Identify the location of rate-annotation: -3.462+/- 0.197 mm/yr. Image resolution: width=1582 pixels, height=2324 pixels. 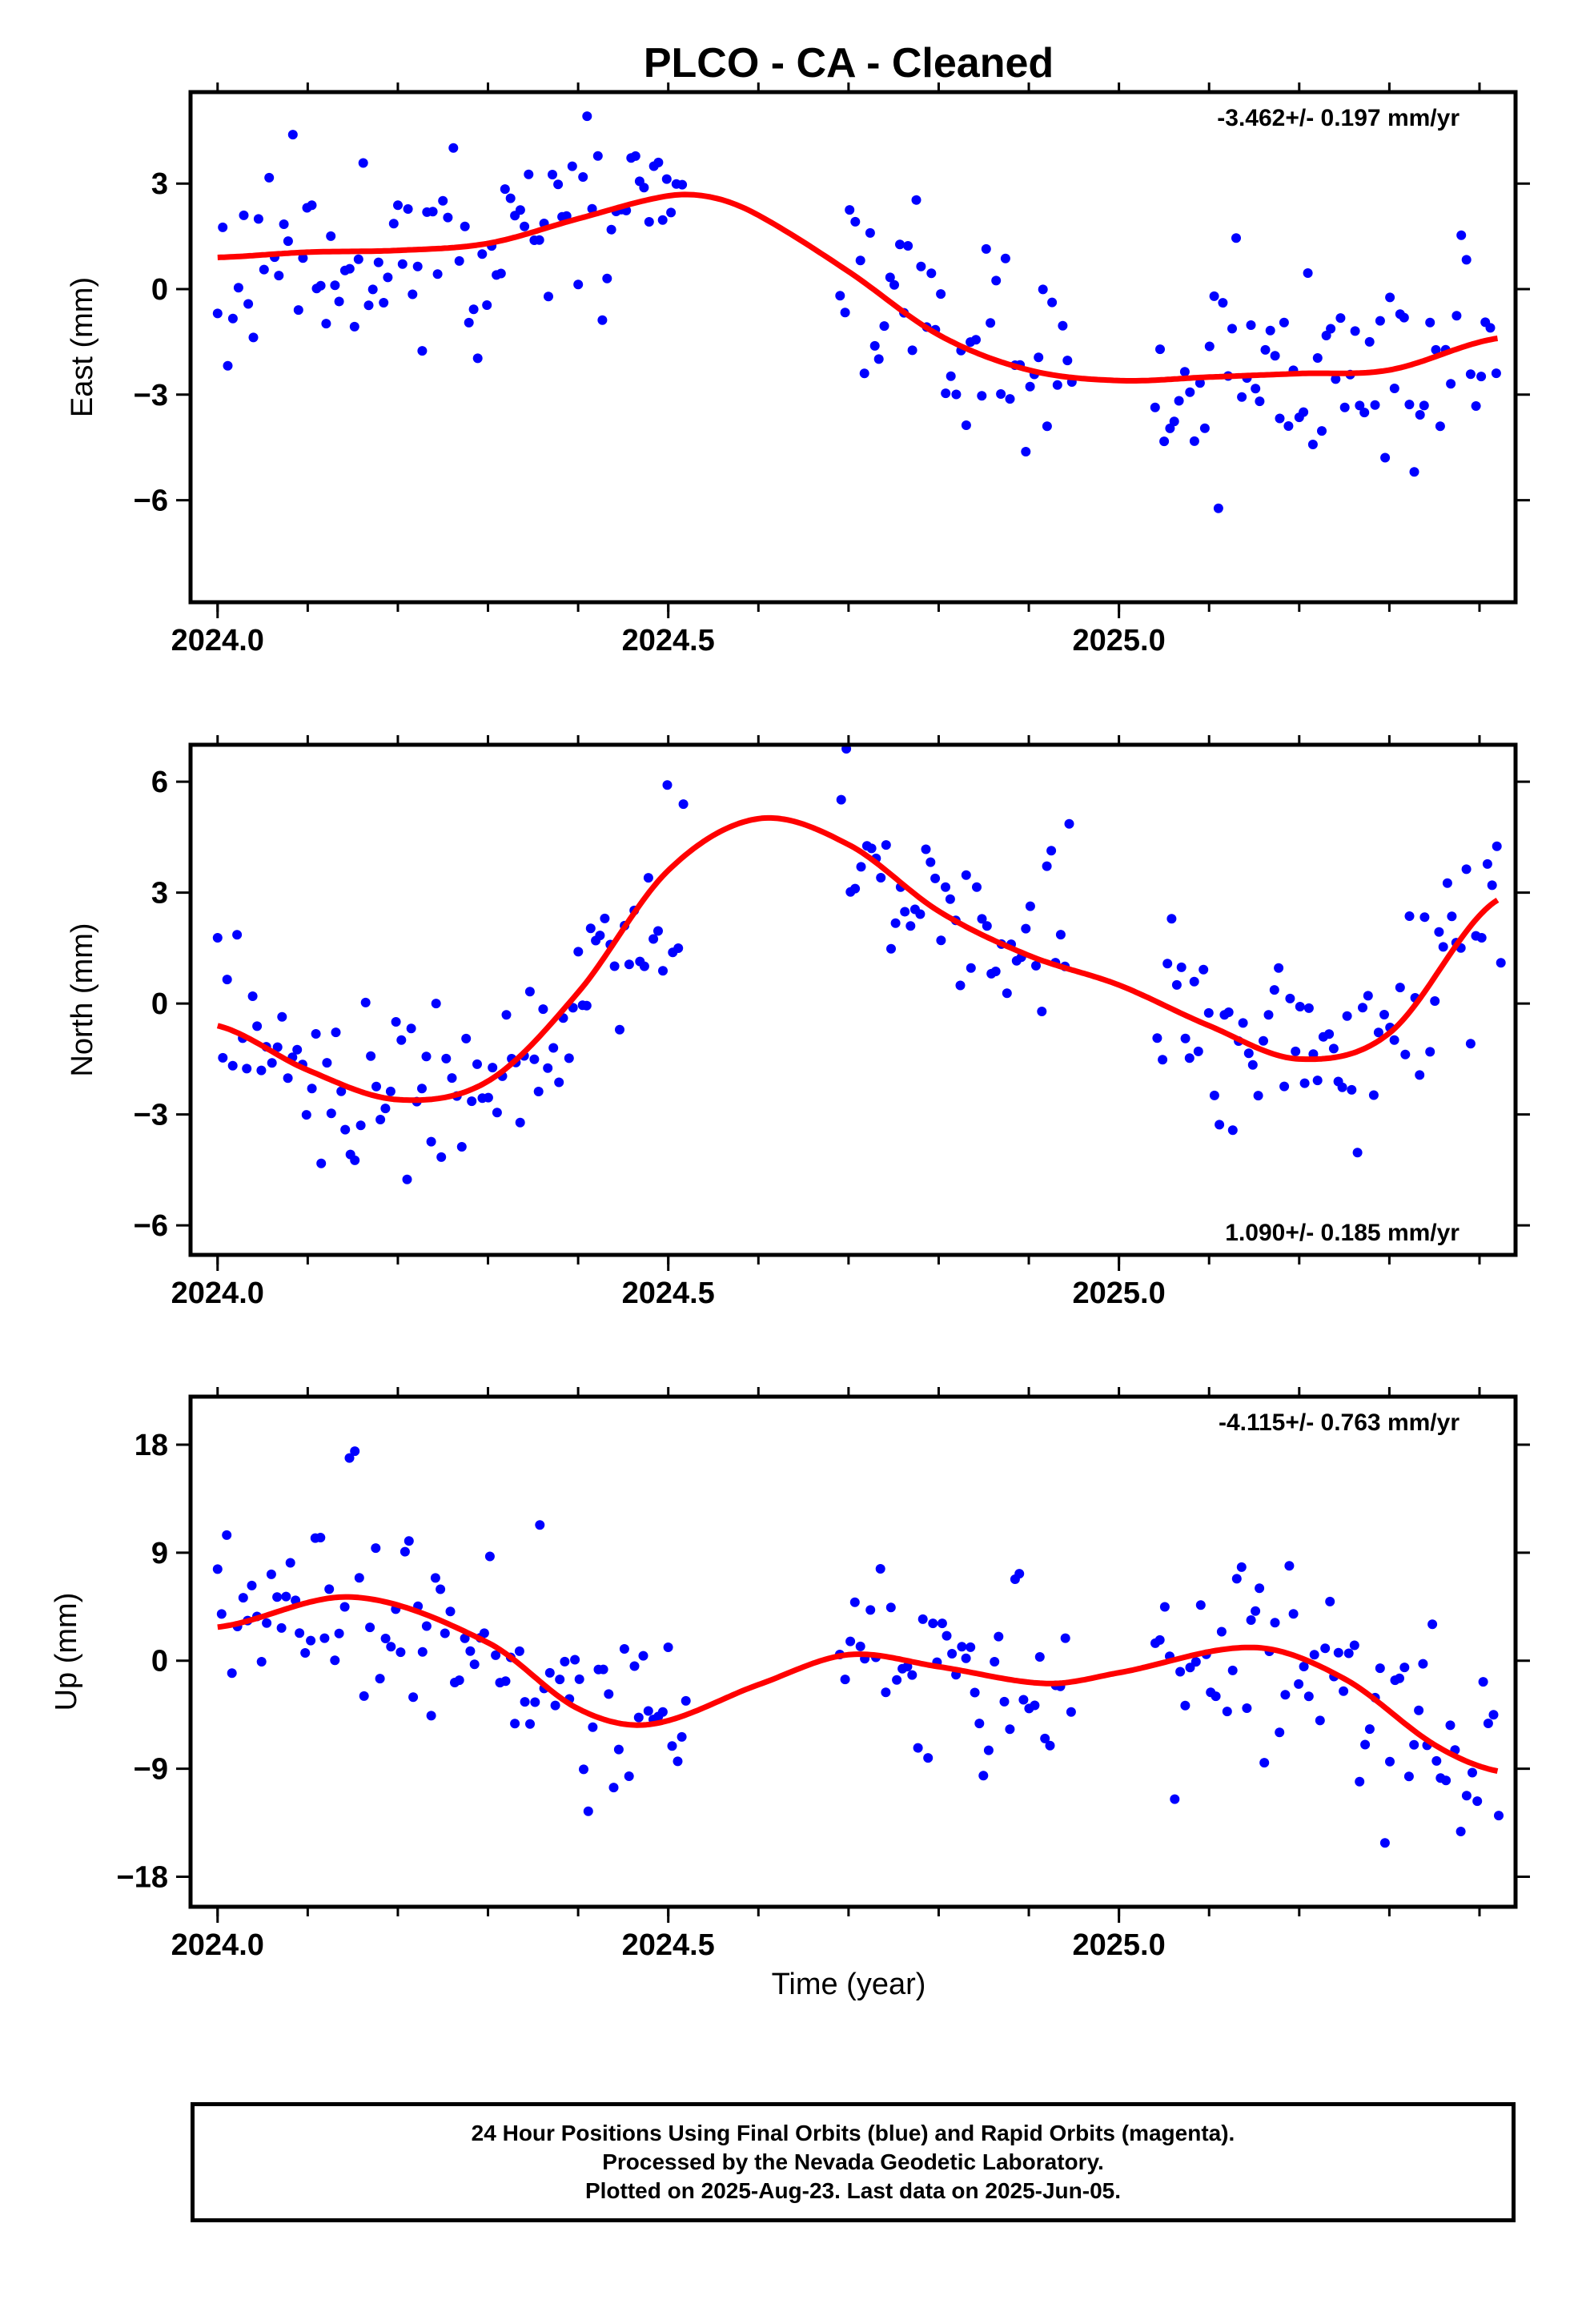
(1338, 118).